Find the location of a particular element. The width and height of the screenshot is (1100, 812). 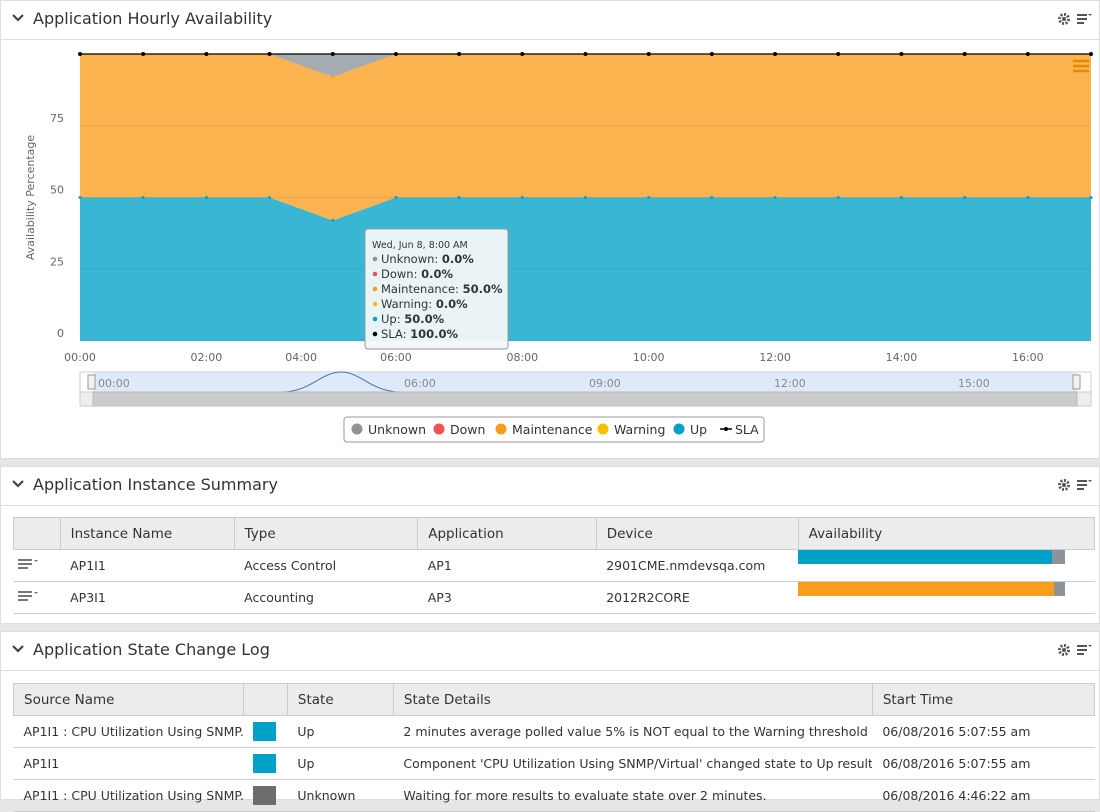

tooltip-item: Warning: 0.0% is located at coordinates (424, 304).